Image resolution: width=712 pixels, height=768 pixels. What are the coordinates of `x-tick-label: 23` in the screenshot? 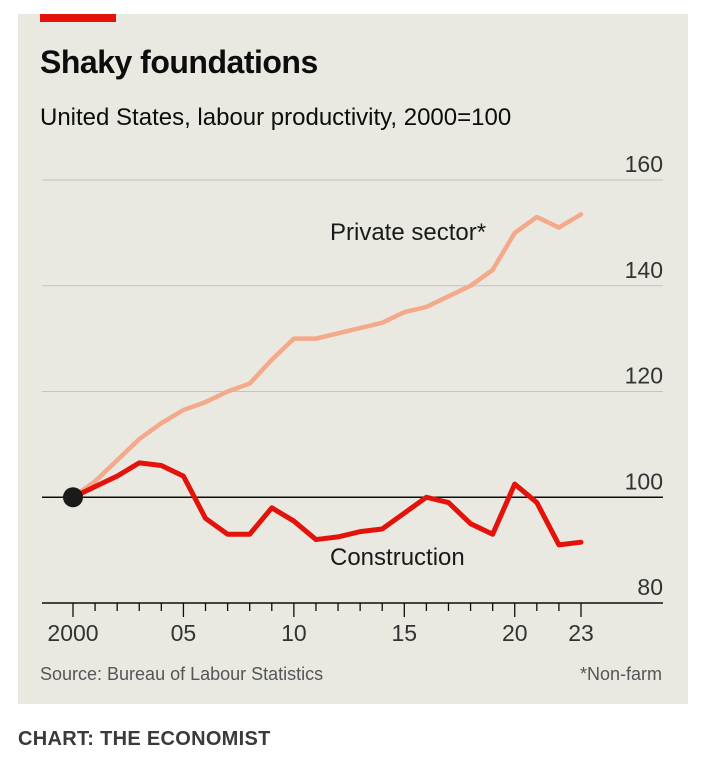 It's located at (581, 633).